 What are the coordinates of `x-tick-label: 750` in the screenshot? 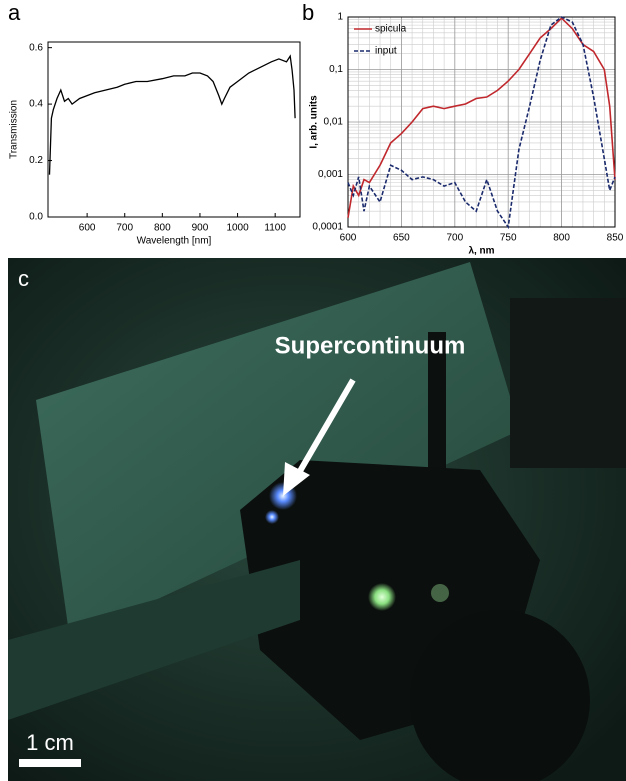 It's located at (508, 238).